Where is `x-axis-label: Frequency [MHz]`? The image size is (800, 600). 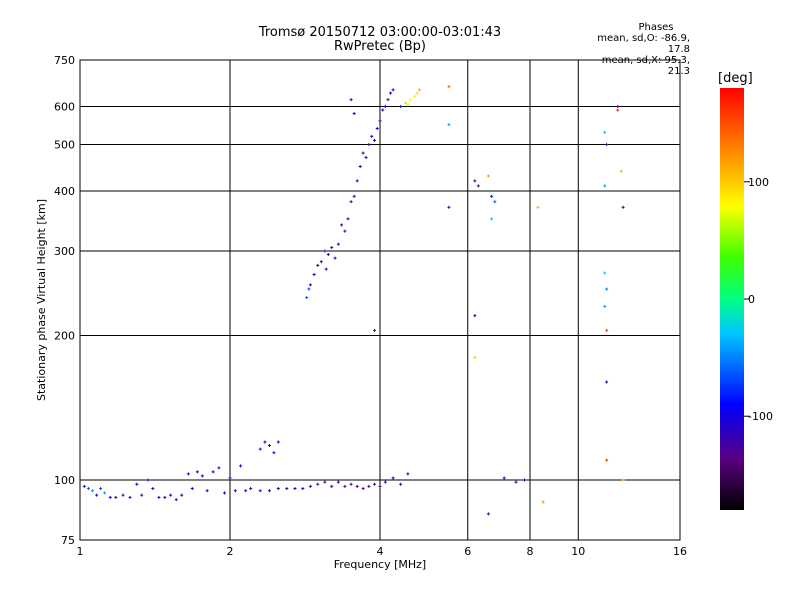 x-axis-label: Frequency [MHz] is located at coordinates (380, 564).